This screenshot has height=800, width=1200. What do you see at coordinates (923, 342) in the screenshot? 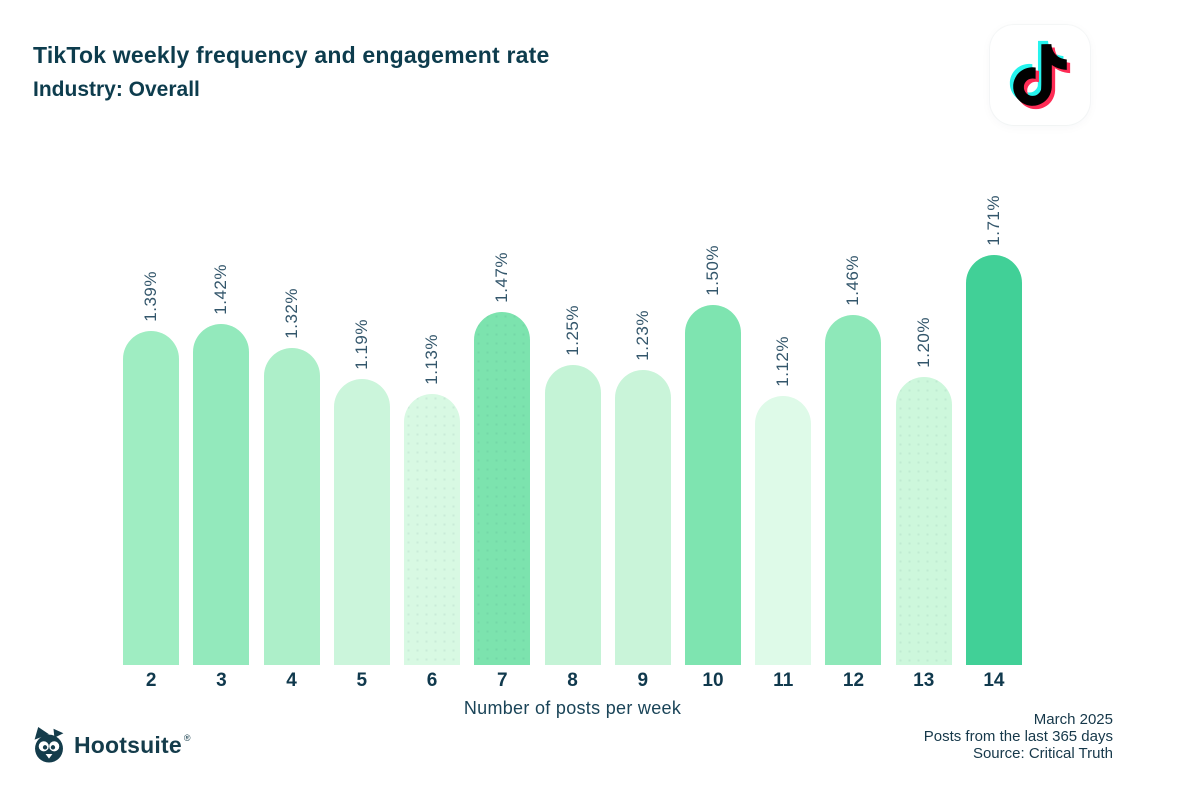
I see `bar-value-label: 1.20%` at bounding box center [923, 342].